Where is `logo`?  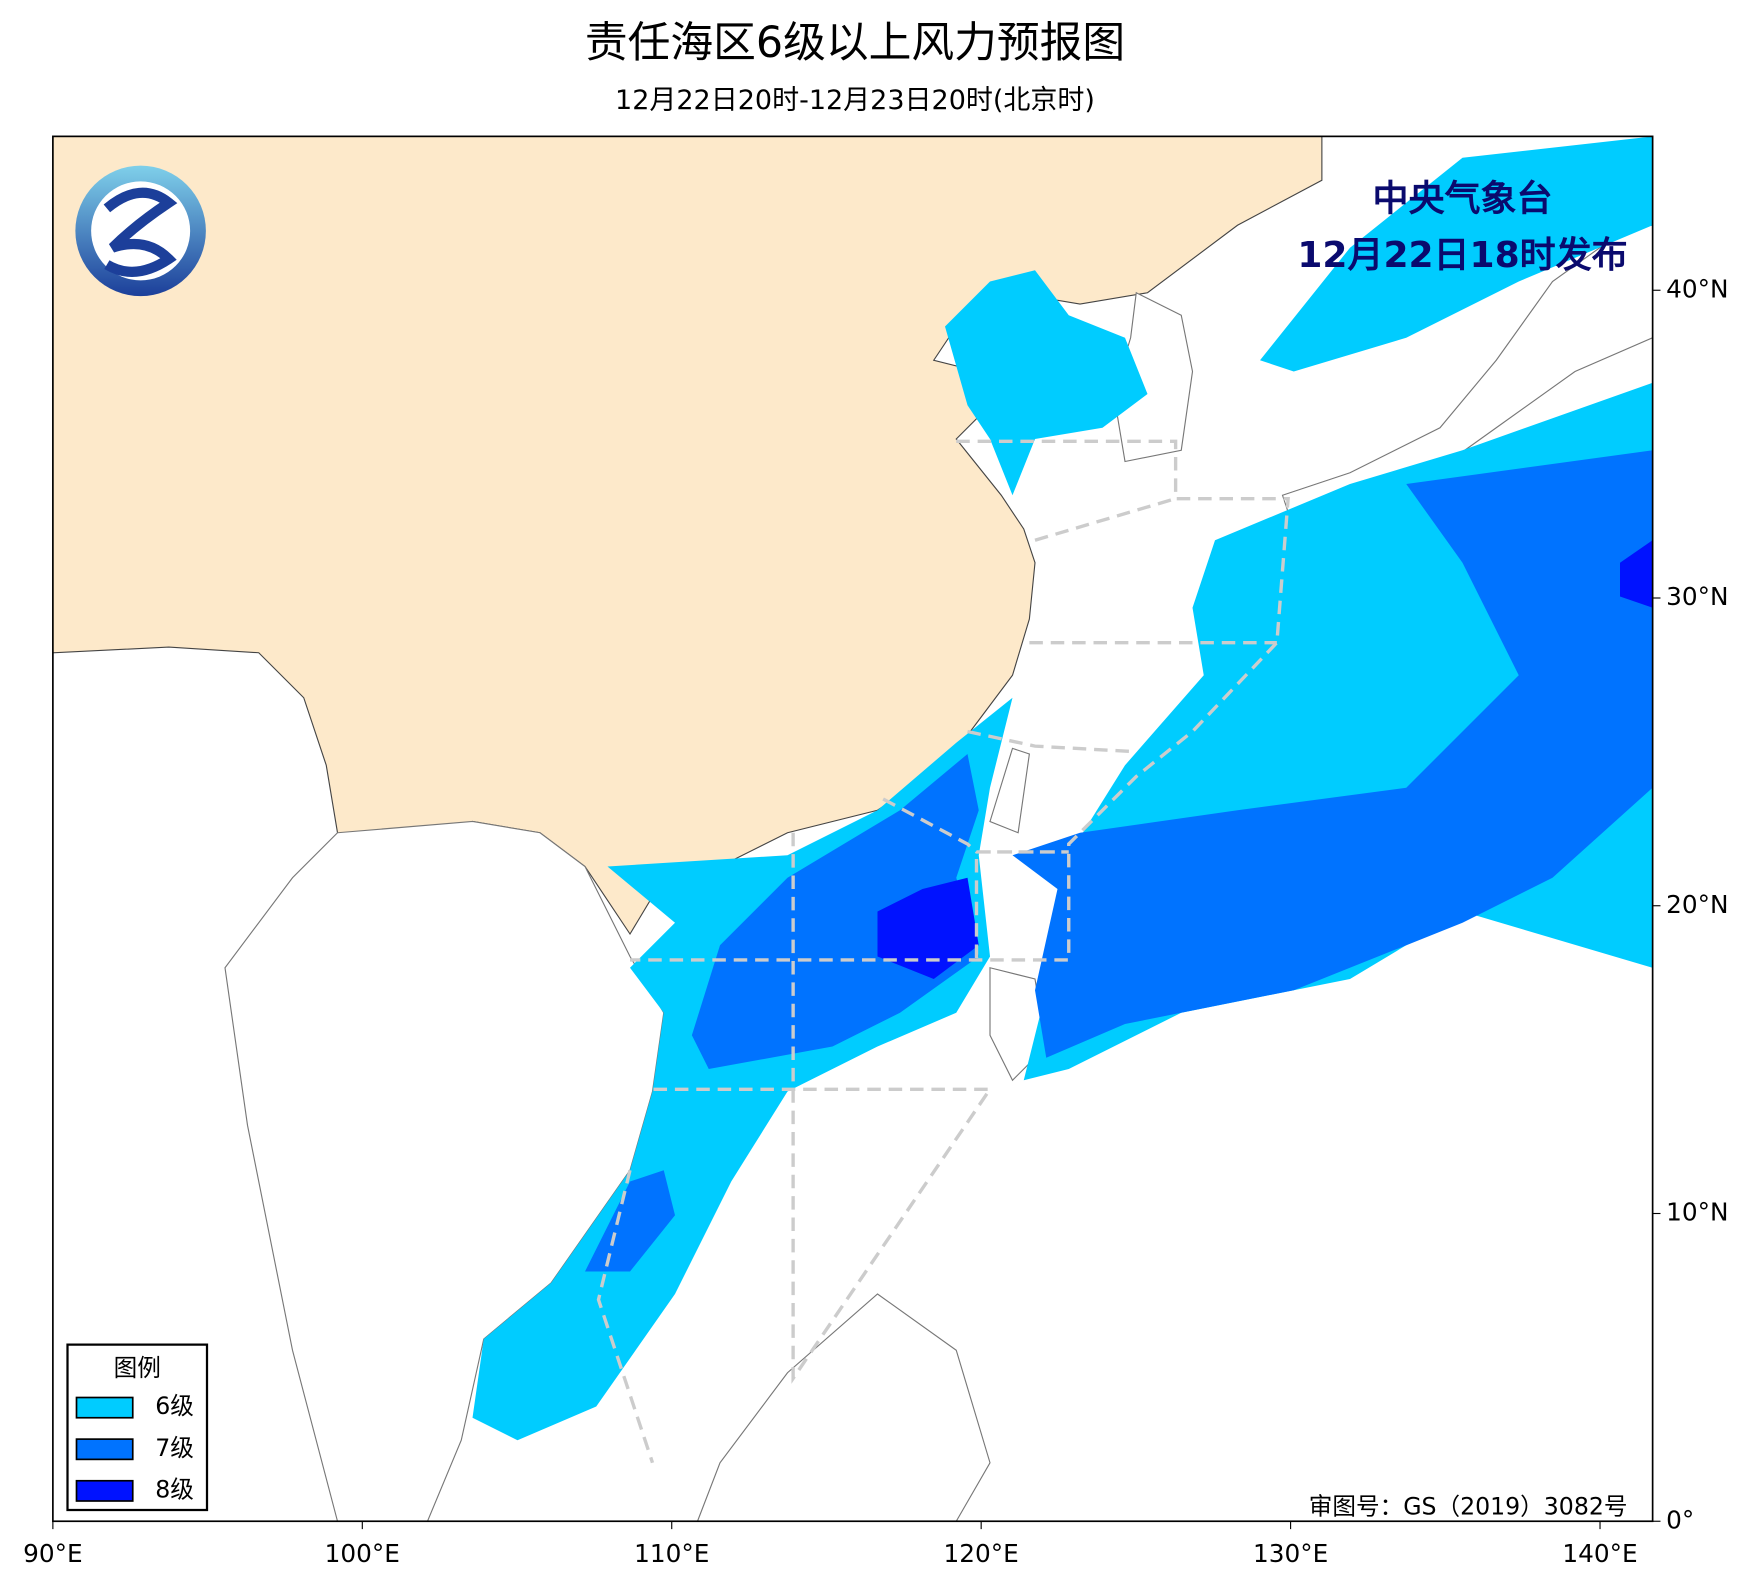 logo is located at coordinates (140, 231).